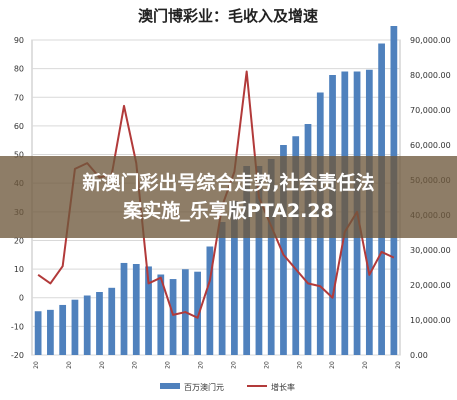  Describe the element at coordinates (19, 155) in the screenshot. I see `left-tick-label: 50` at that location.